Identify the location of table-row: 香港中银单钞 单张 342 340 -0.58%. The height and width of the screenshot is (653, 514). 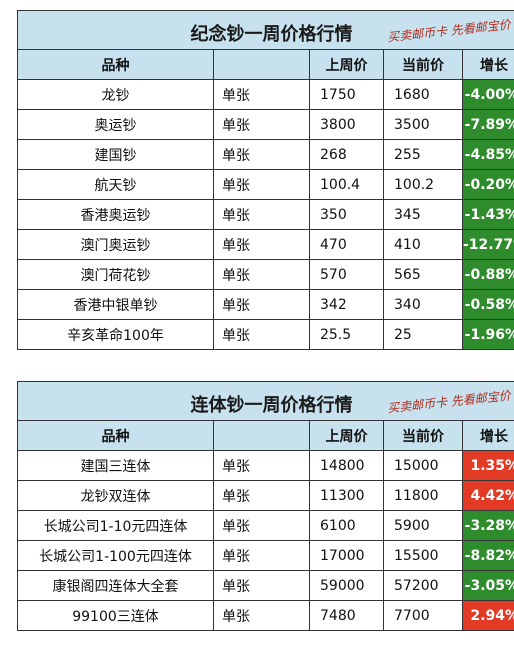
(265, 304).